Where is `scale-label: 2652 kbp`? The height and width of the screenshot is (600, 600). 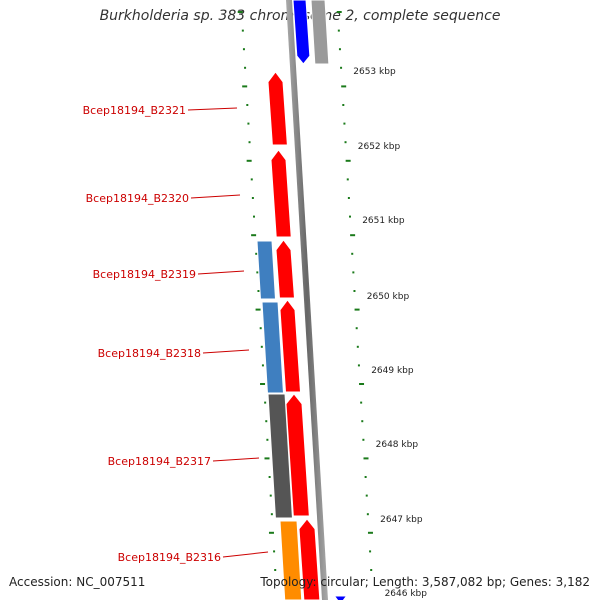 scale-label: 2652 kbp is located at coordinates (379, 147).